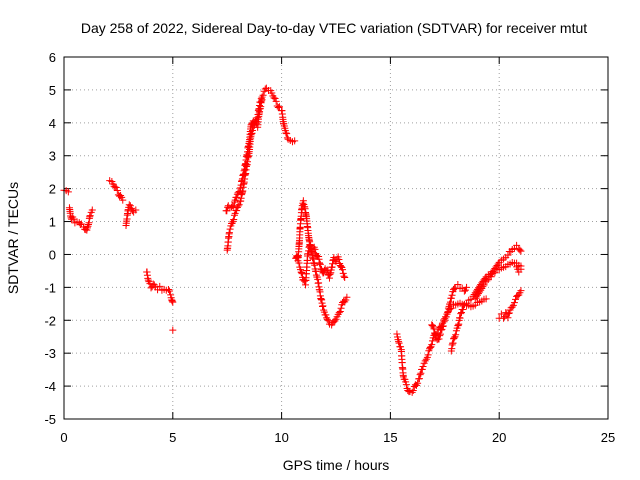 Image resolution: width=640 pixels, height=480 pixels. Describe the element at coordinates (52, 222) in the screenshot. I see `y-tick-label: 1` at that location.